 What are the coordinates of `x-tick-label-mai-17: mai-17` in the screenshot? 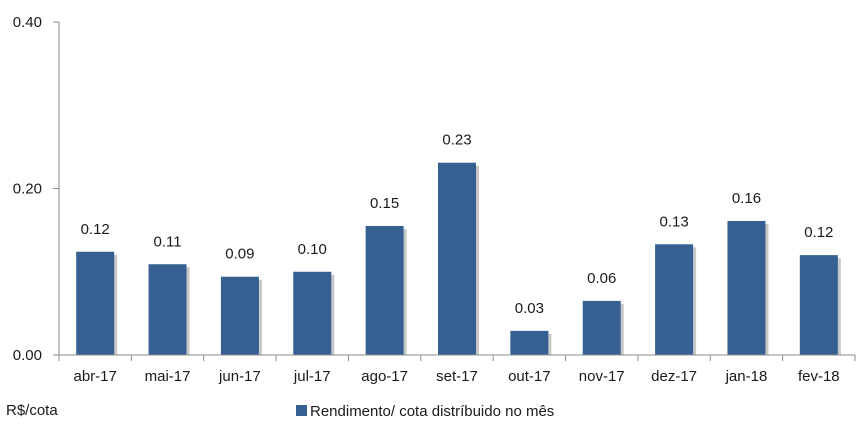 It's located at (168, 376).